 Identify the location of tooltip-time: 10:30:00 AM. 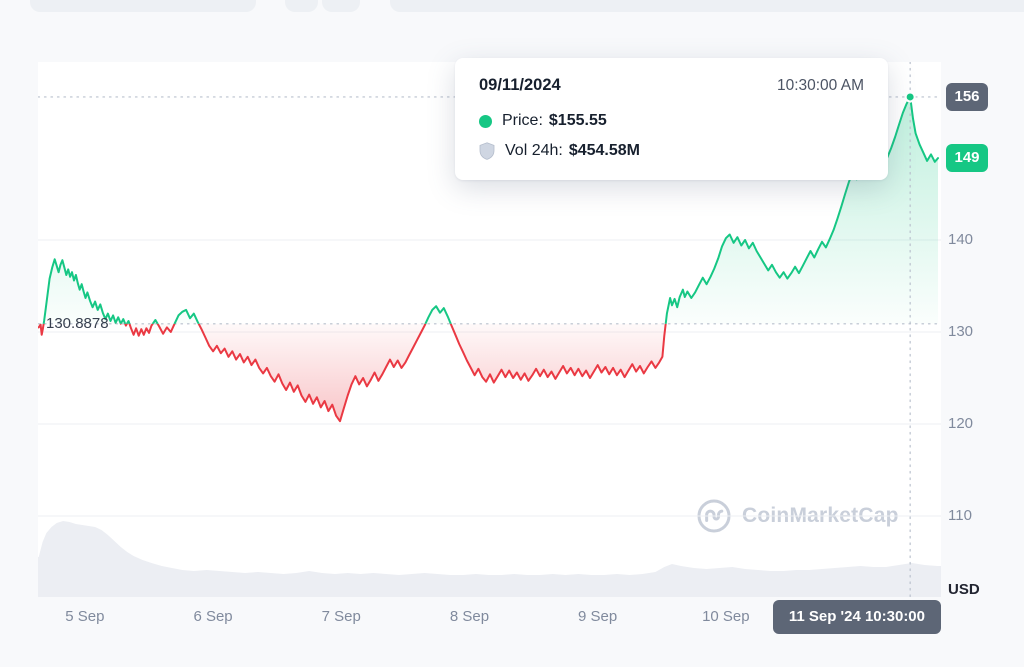
(820, 85).